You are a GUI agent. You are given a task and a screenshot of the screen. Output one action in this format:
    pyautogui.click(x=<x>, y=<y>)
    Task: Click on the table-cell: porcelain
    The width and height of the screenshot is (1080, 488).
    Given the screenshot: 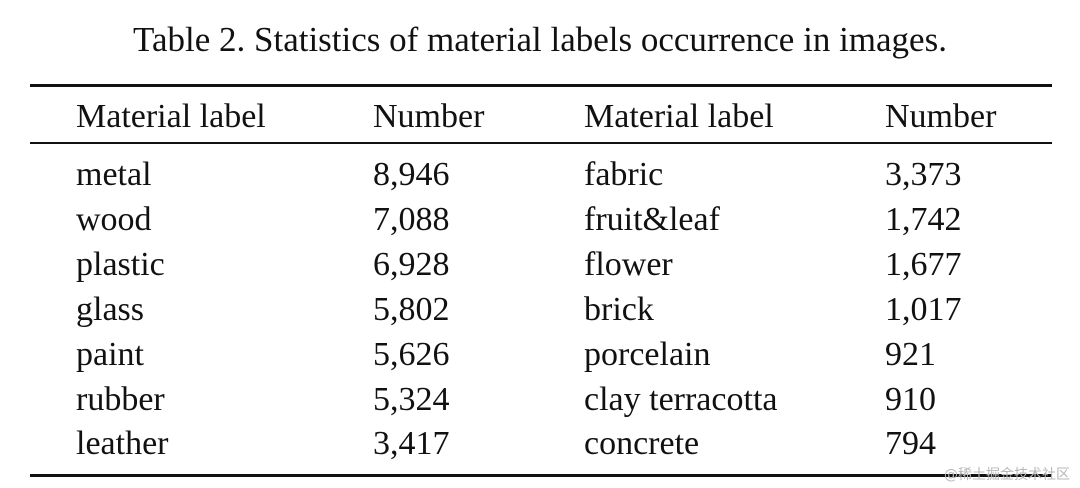 What is the action you would take?
    pyautogui.click(x=647, y=354)
    